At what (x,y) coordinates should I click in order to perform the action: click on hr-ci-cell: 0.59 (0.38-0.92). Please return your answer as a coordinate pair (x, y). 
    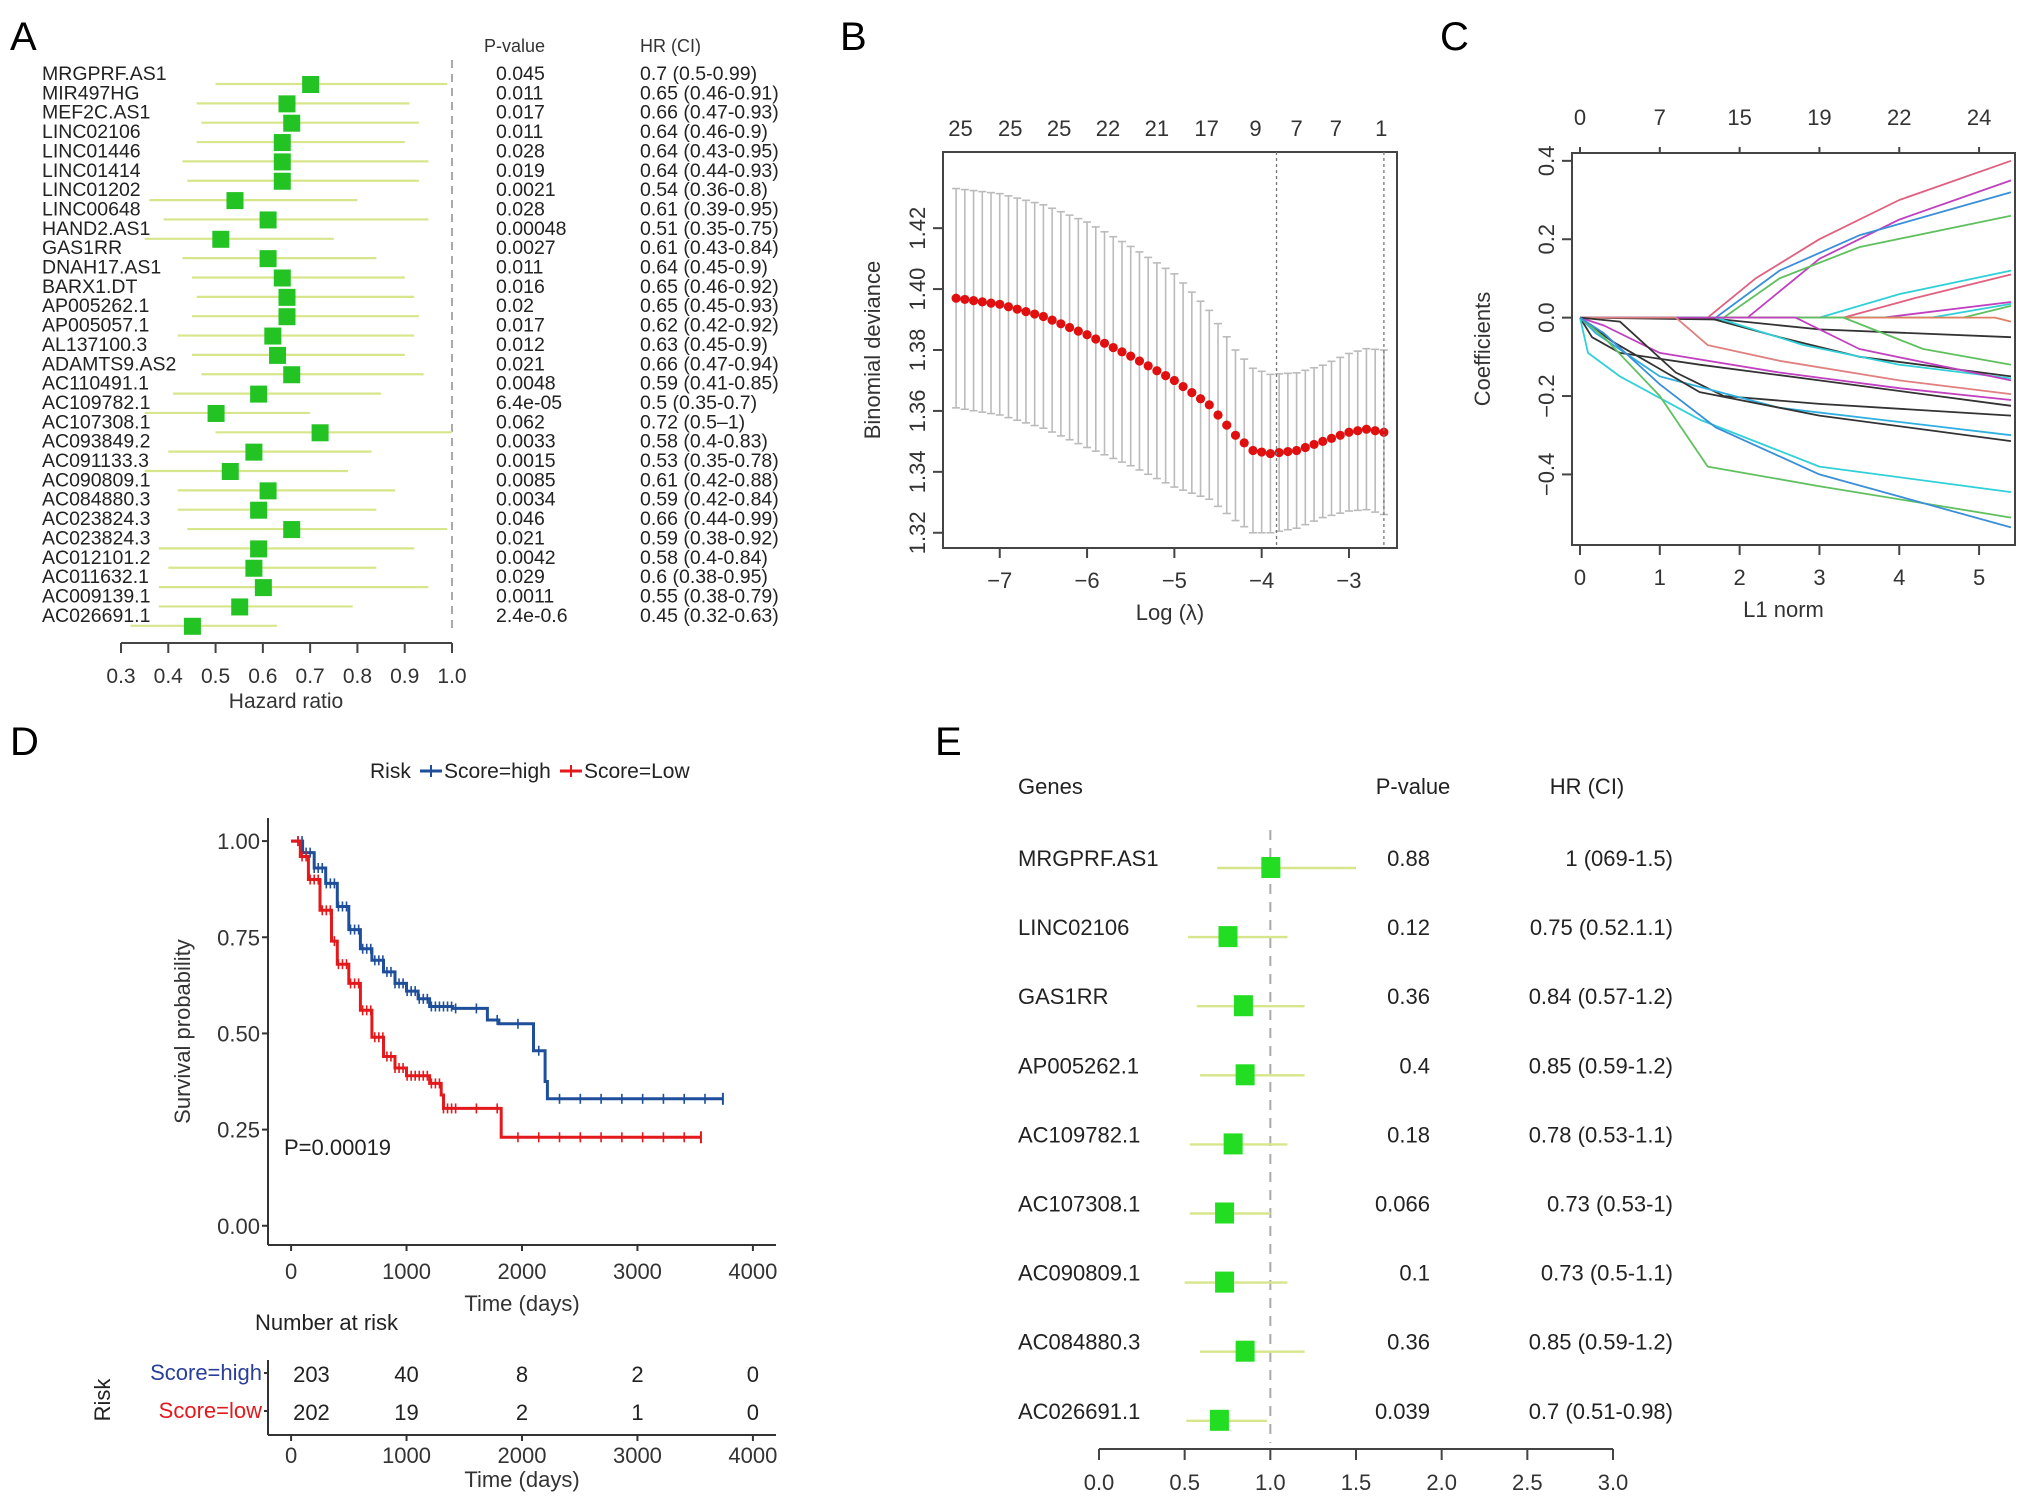
    Looking at the image, I should click on (709, 538).